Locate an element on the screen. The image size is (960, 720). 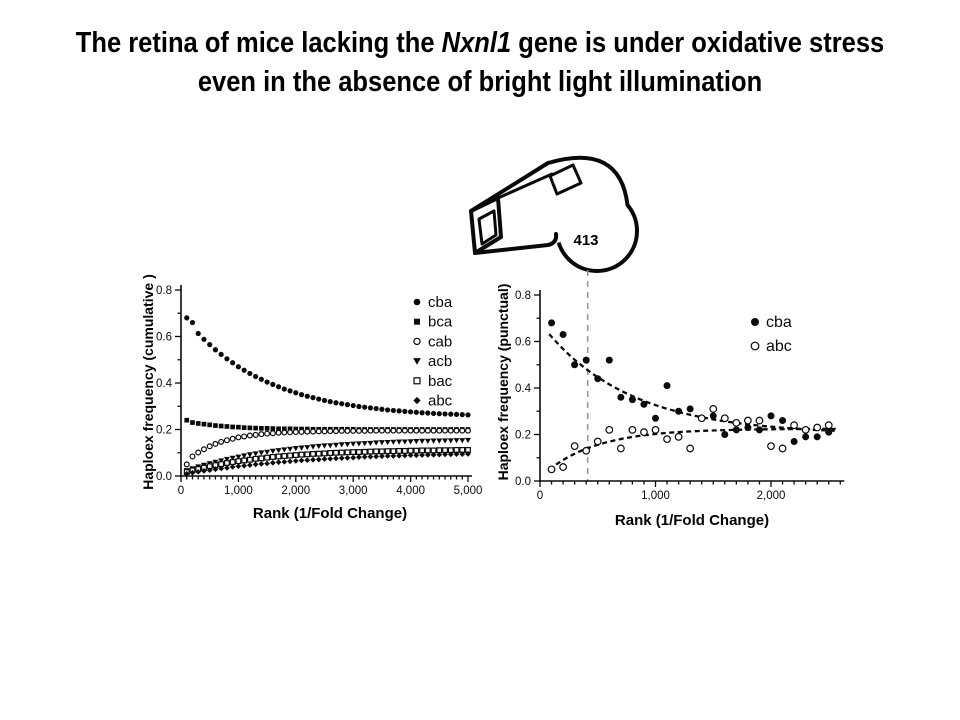
fit-curve-cba is located at coordinates (692, 382).